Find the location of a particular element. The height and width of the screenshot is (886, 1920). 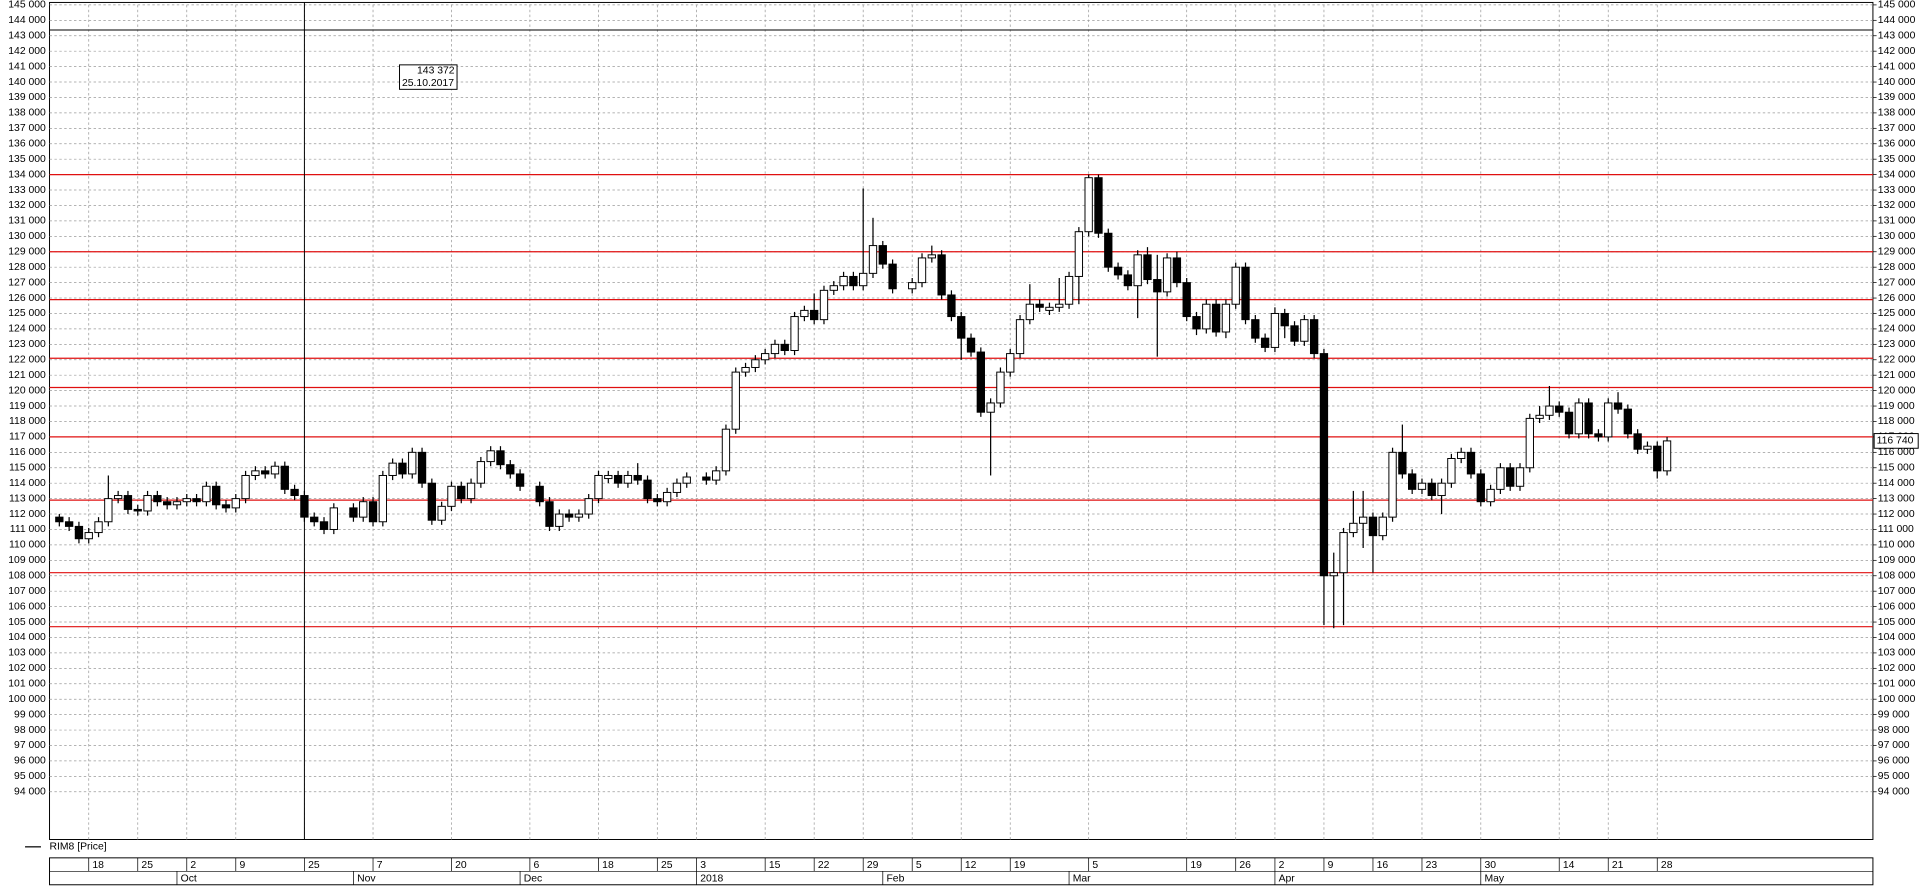

y-tick-label: 98 000 is located at coordinates (30, 730).